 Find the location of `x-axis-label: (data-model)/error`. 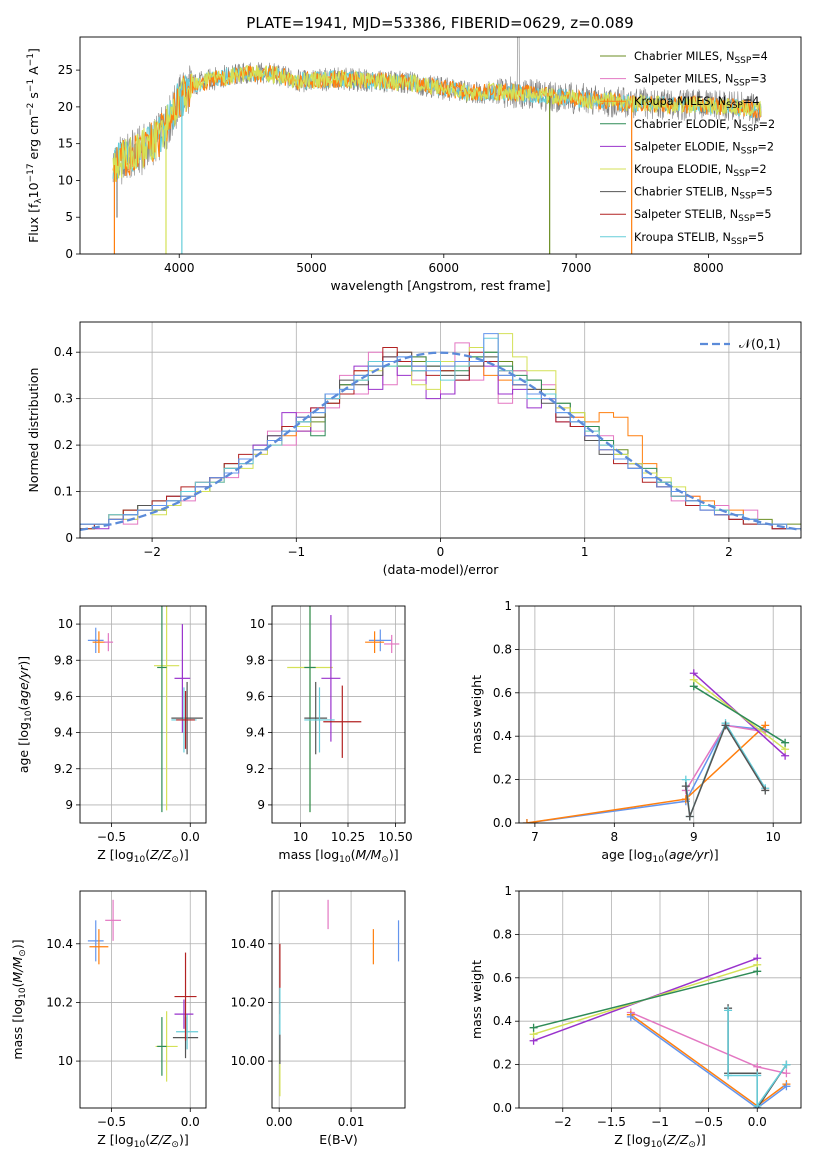

x-axis-label: (data-model)/error is located at coordinates (441, 569).